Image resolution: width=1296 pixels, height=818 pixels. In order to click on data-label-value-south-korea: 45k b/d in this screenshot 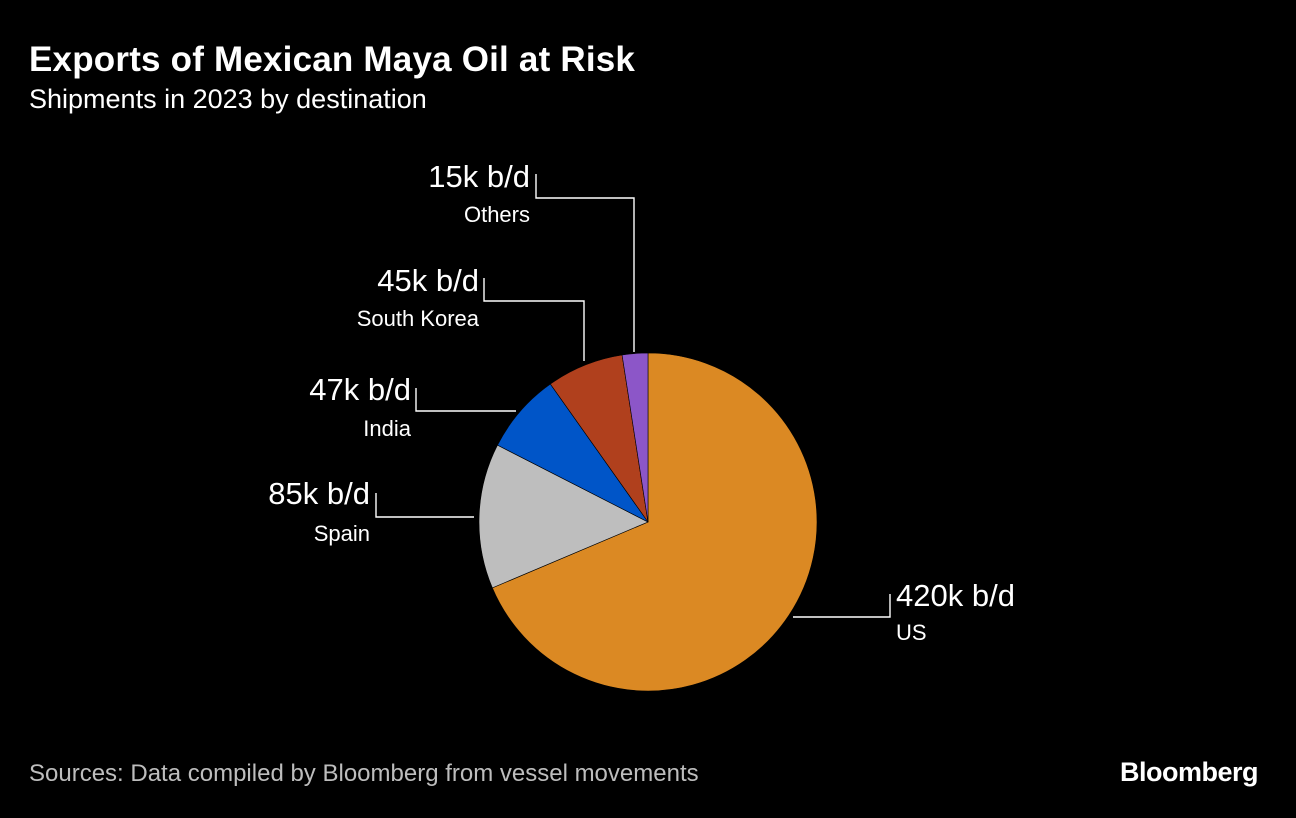, I will do `click(428, 280)`.